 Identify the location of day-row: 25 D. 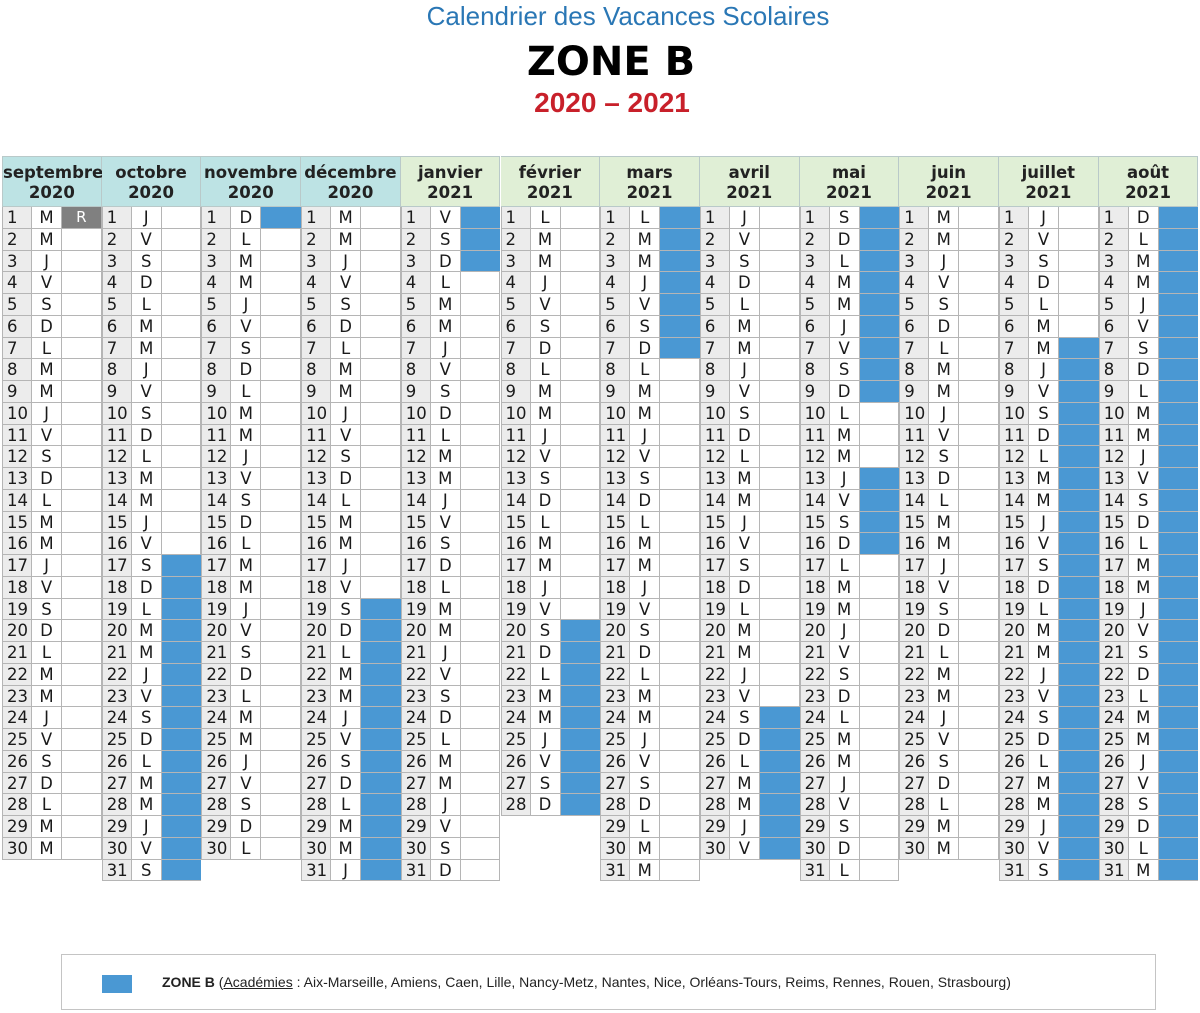
(749, 740).